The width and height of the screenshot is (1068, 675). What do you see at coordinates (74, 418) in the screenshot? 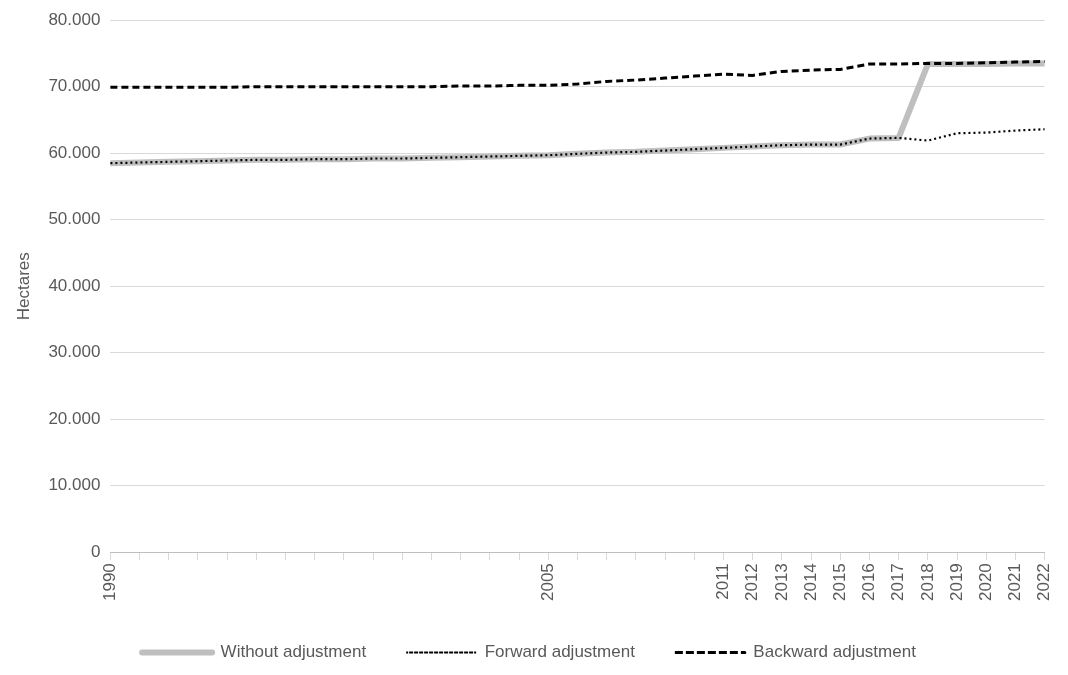
I see `y-tick-label: 20.000` at bounding box center [74, 418].